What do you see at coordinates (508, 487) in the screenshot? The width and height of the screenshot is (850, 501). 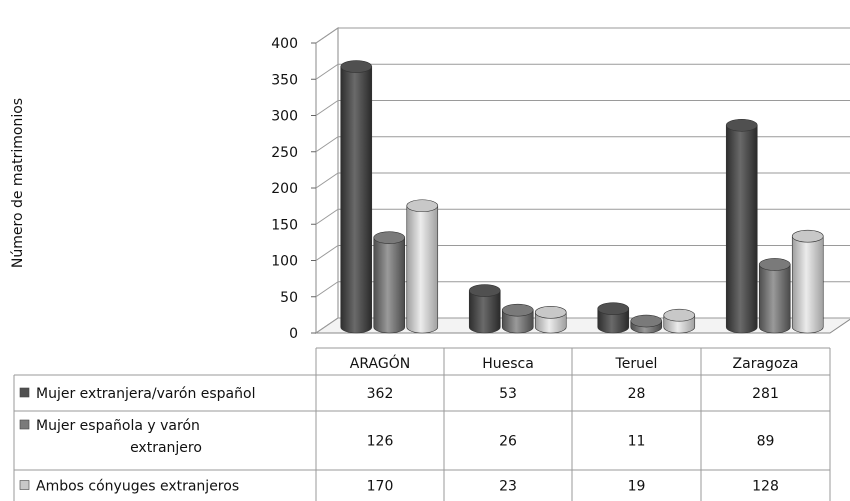 I see `table-cell-value: 23` at bounding box center [508, 487].